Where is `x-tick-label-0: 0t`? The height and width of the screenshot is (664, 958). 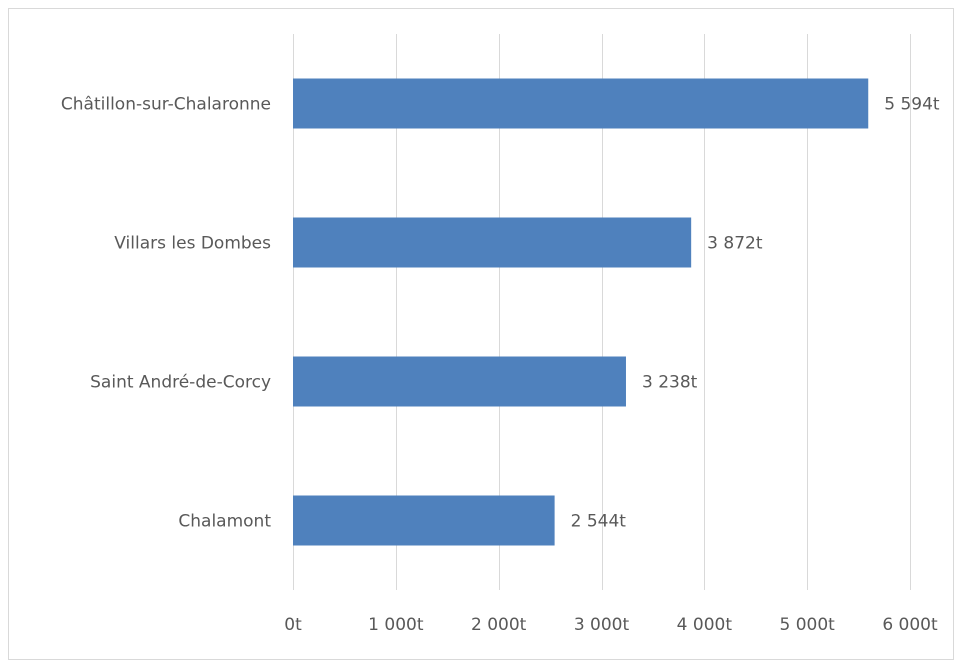
x-tick-label-0: 0t is located at coordinates (293, 625).